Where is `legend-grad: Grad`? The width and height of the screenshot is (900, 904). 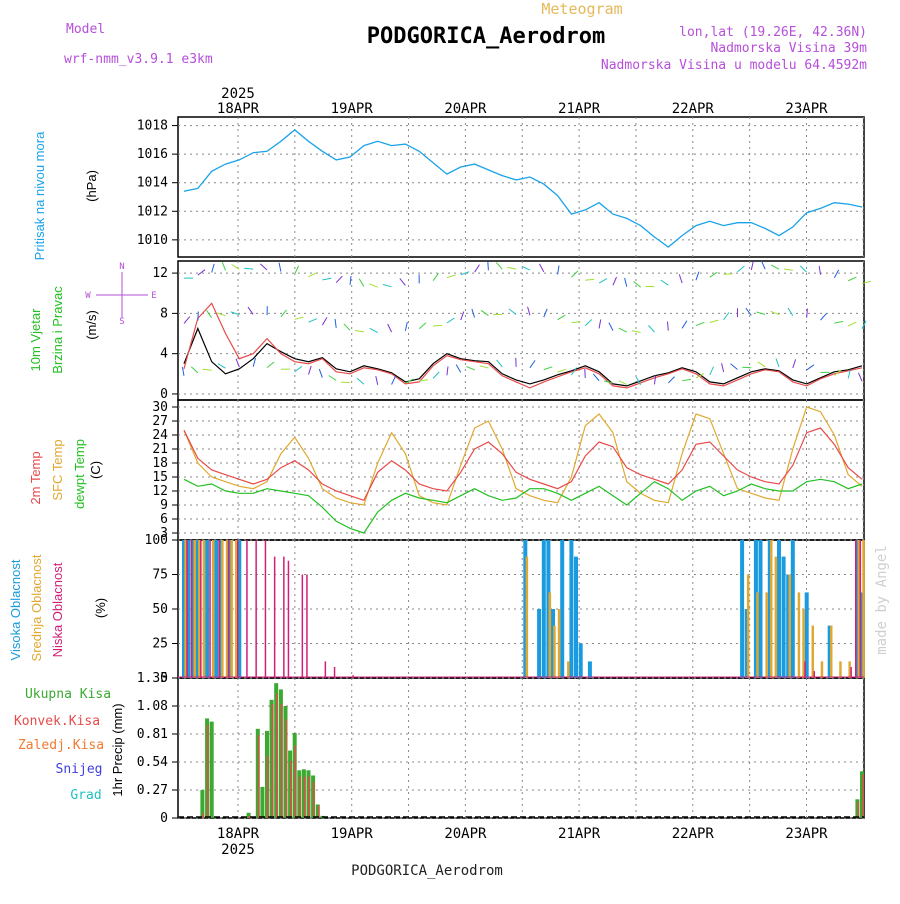
legend-grad: Grad is located at coordinates (85, 795).